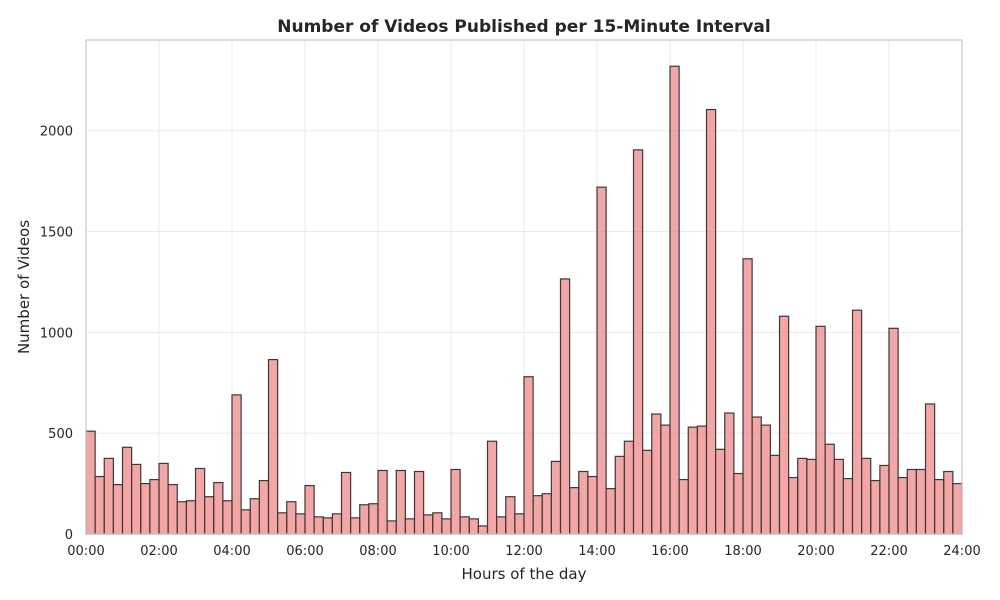 The width and height of the screenshot is (1000, 600). I want to click on x-tick-label: 02:00, so click(158, 551).